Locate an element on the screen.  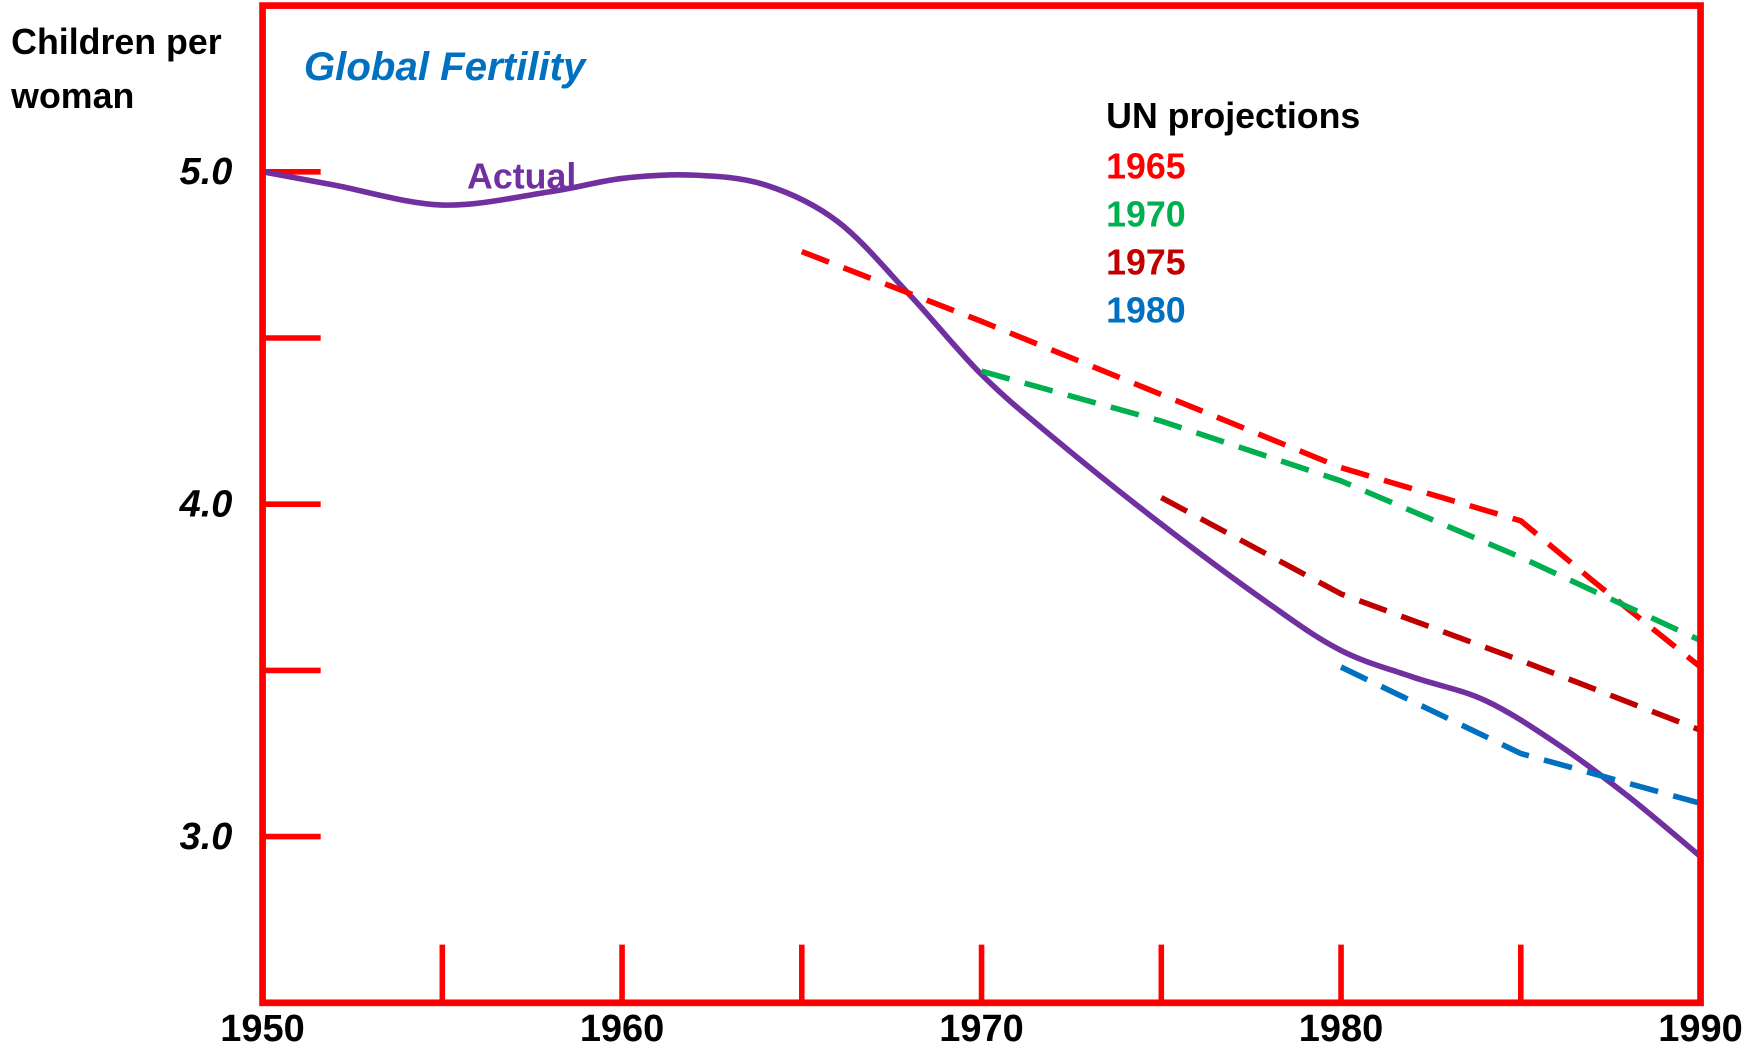
chart-title: Global Fertility is located at coordinates (446, 66).